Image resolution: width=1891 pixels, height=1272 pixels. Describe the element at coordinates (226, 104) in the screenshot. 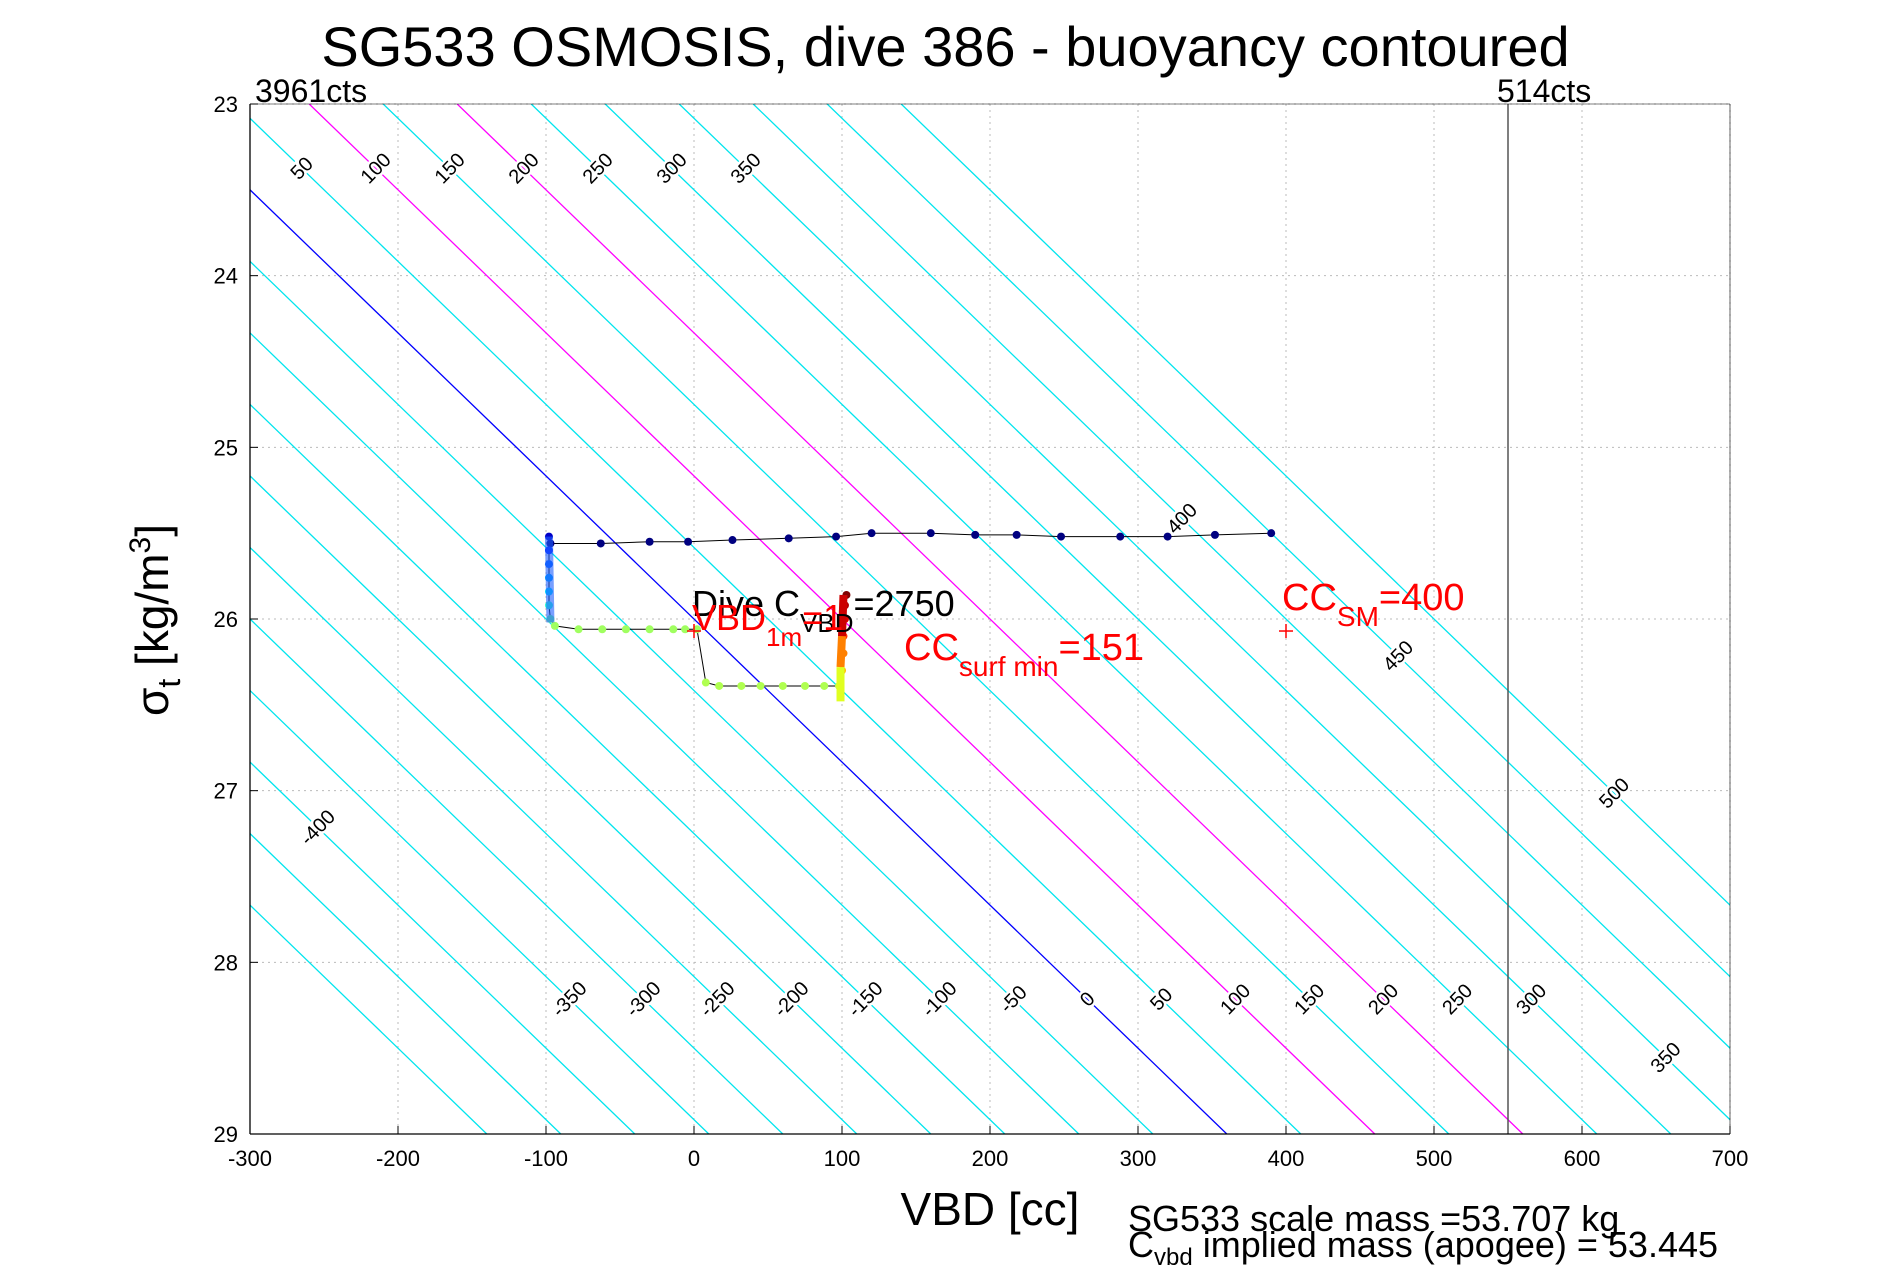

I see `y-tick-label-0: 23` at that location.